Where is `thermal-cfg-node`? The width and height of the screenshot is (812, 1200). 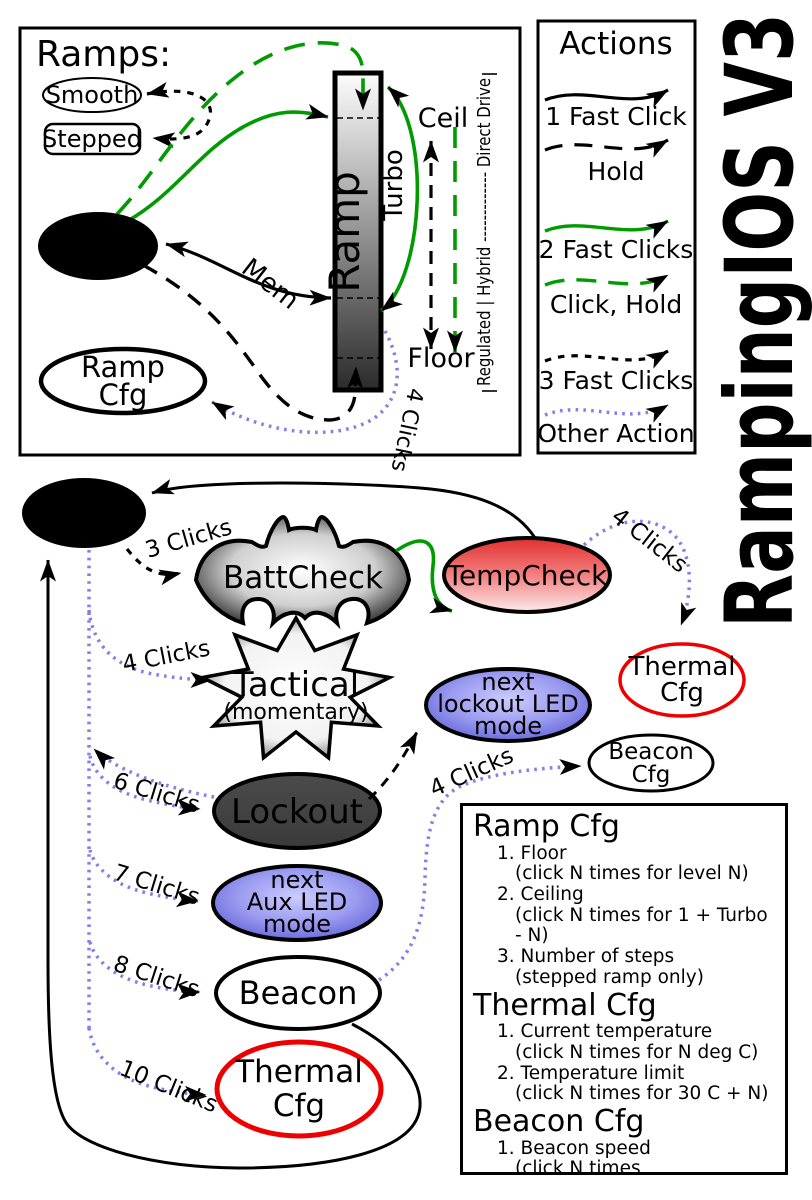 thermal-cfg-node is located at coordinates (682, 680).